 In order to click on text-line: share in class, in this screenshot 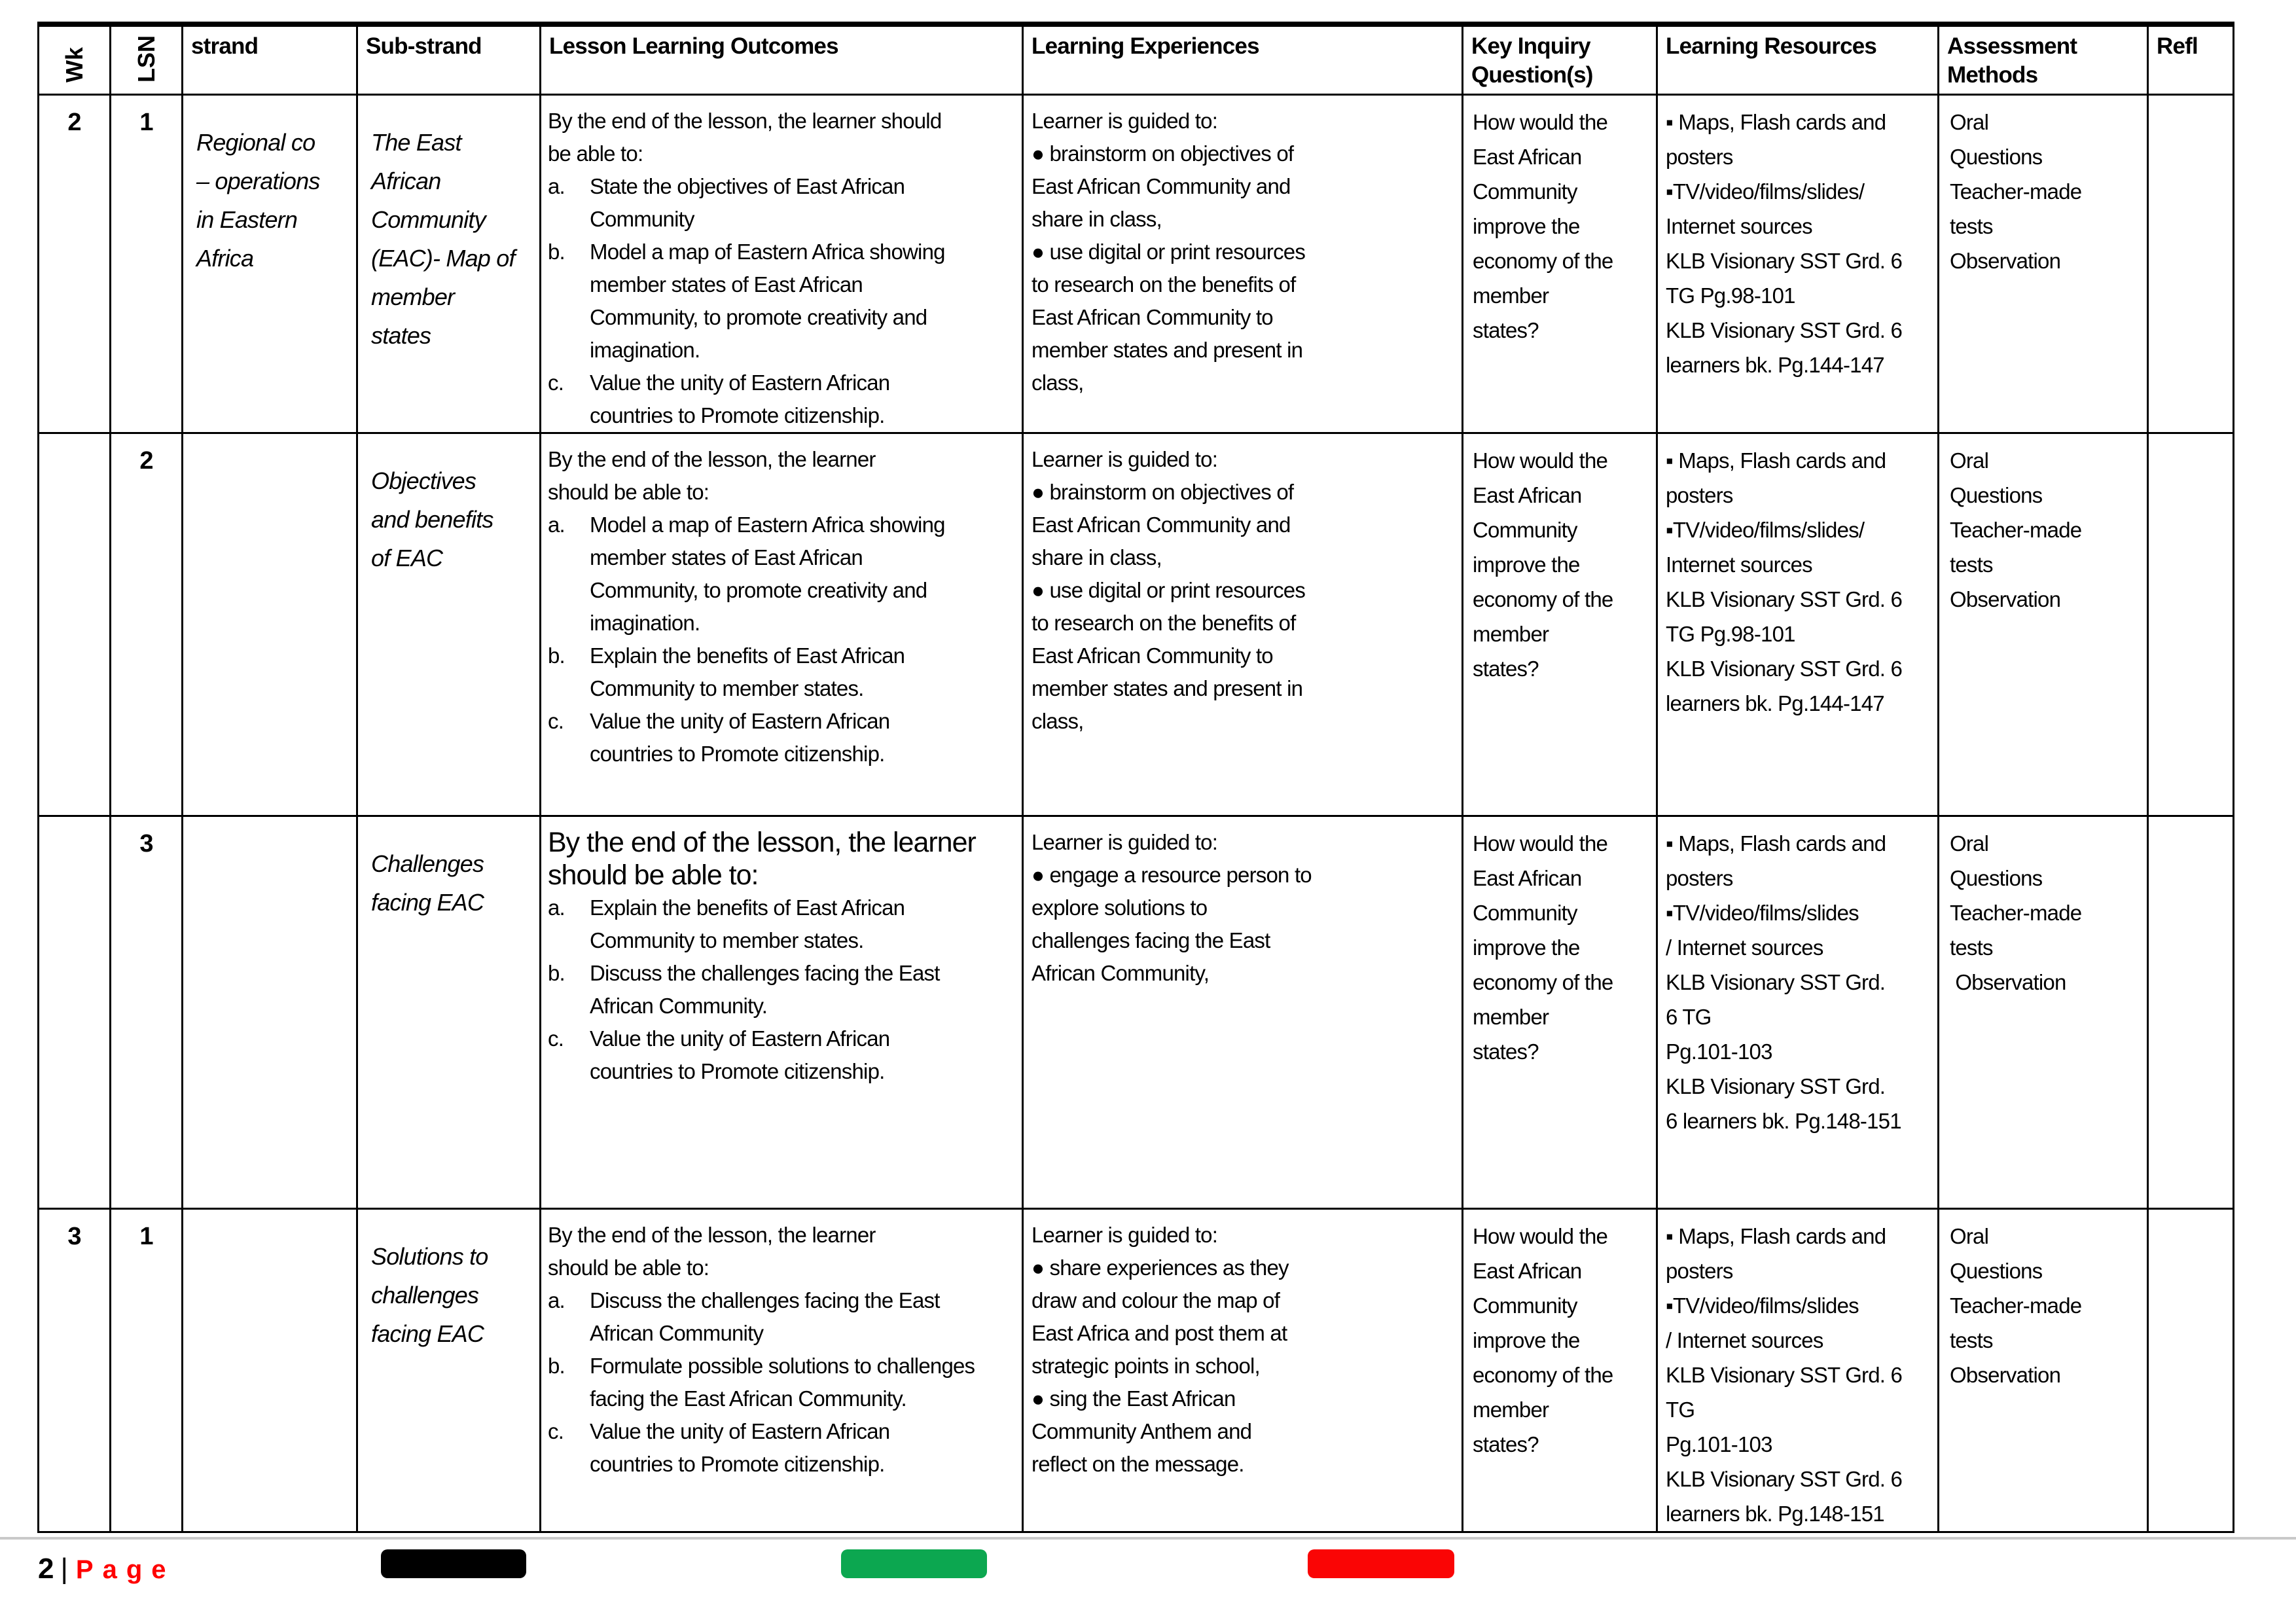, I will do `click(1096, 218)`.